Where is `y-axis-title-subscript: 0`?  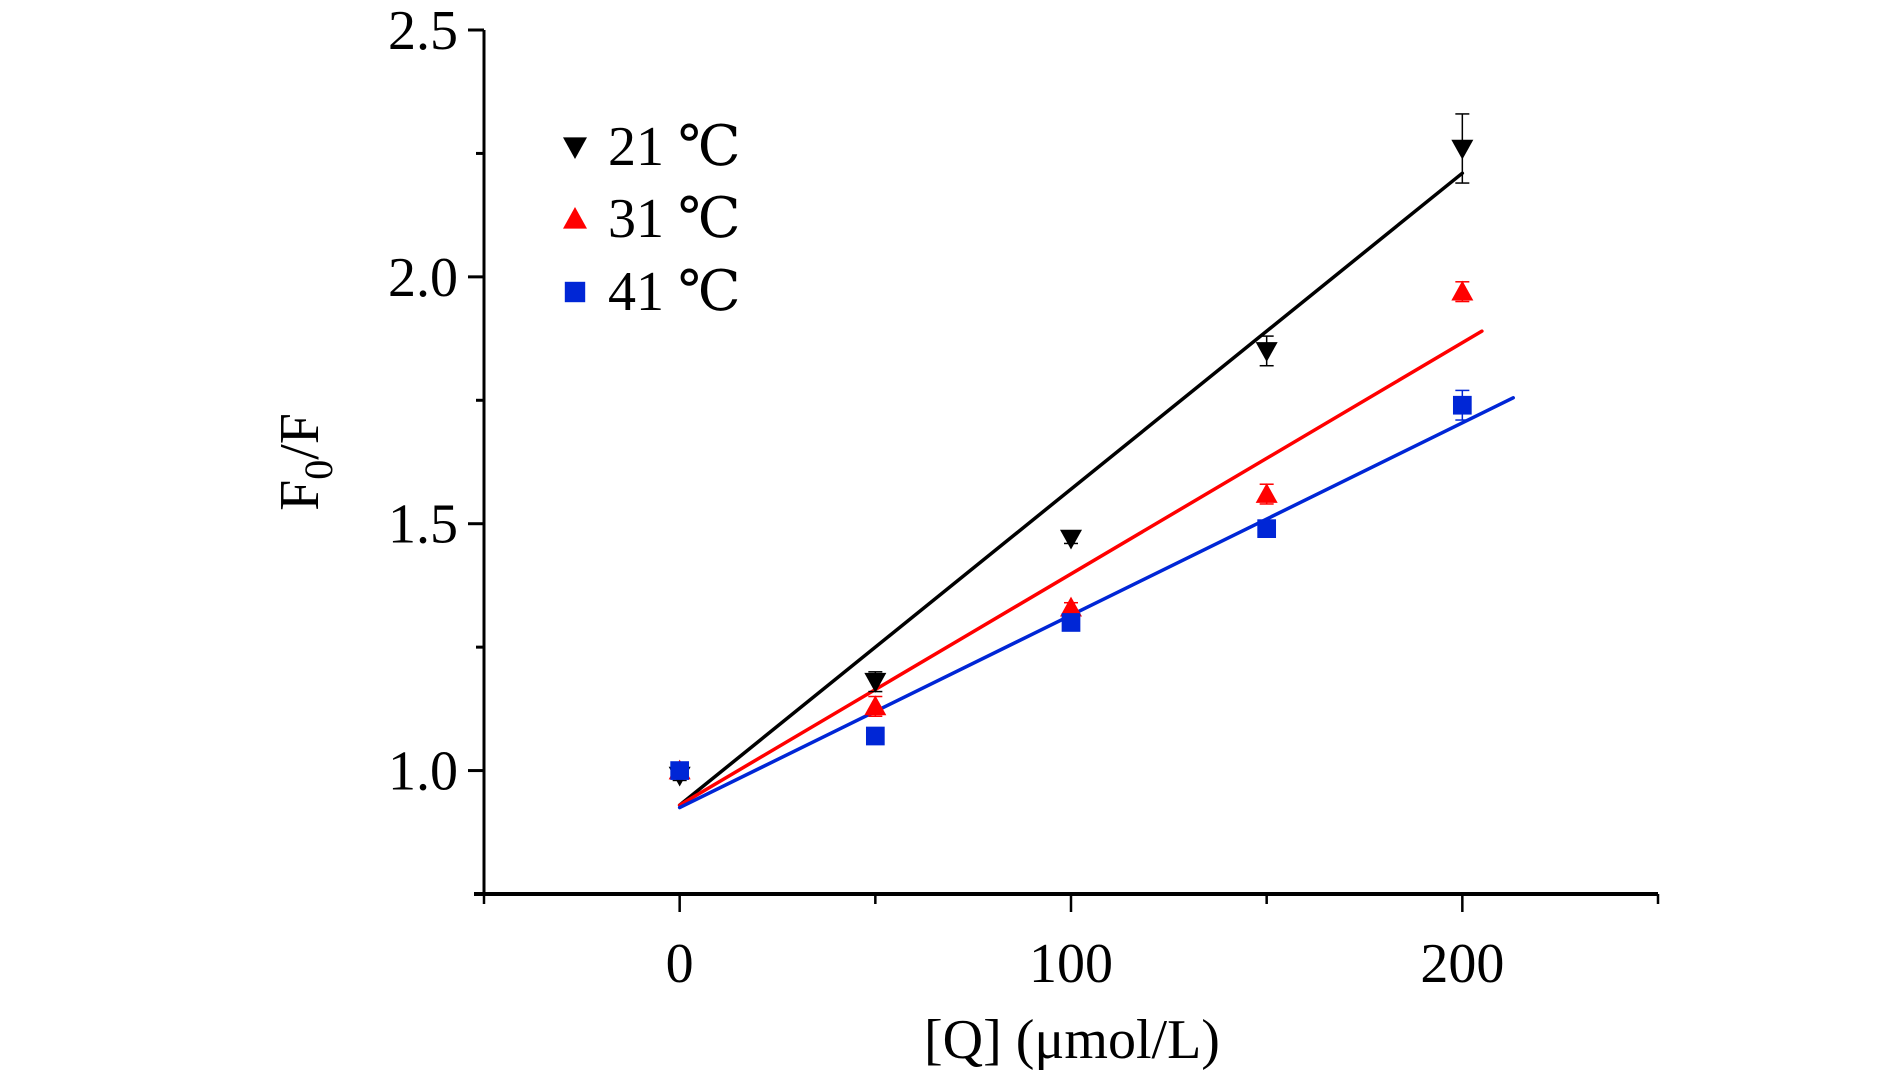
y-axis-title-subscript: 0 is located at coordinates (318, 470).